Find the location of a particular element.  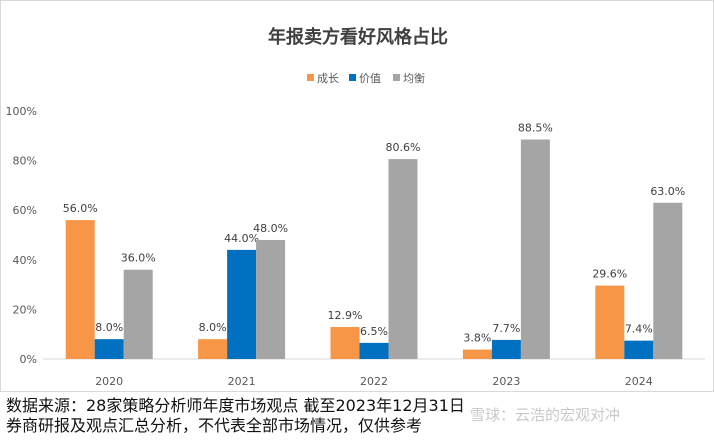

legend-label-3: 均衡 is located at coordinates (414, 78).